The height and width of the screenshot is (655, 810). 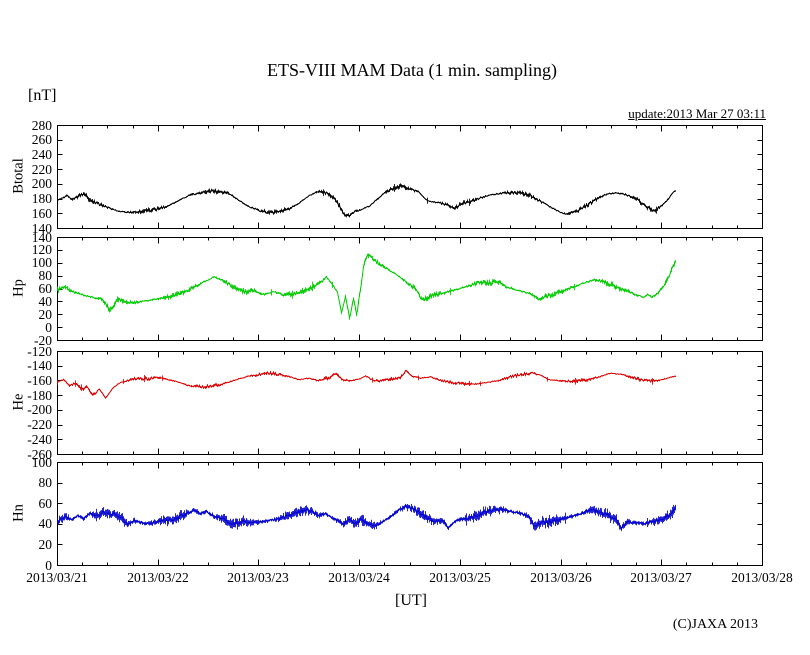 I want to click on y-tick-label: 220, so click(x=41, y=169).